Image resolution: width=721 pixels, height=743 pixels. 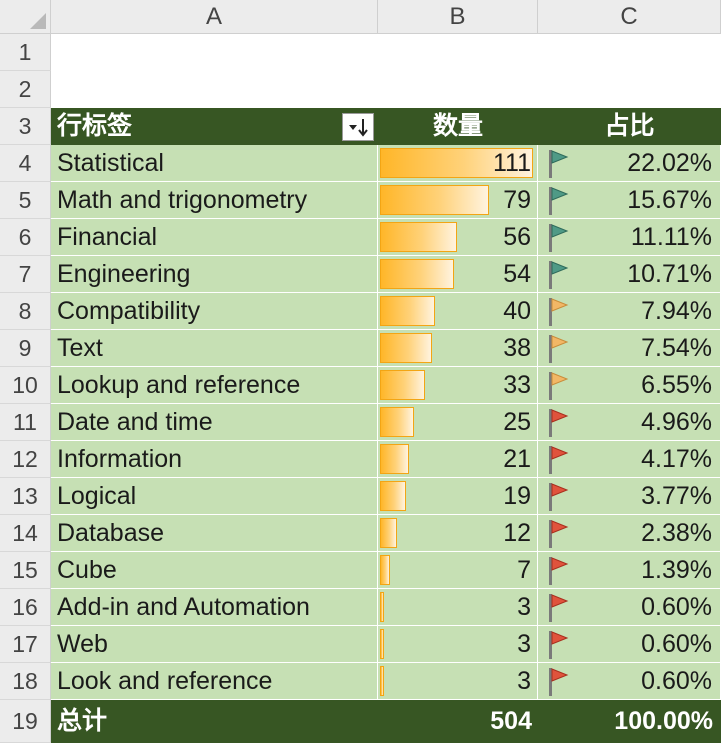 I want to click on row-header-7: 7, so click(x=25, y=274).